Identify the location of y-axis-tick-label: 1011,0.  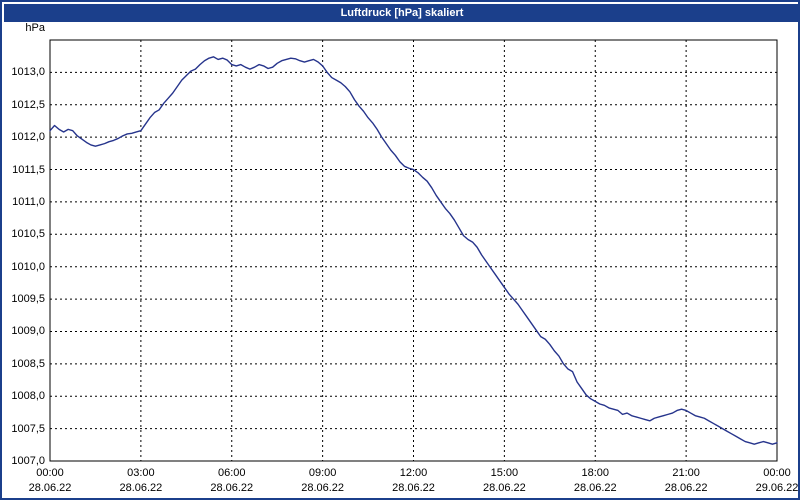
(28, 201).